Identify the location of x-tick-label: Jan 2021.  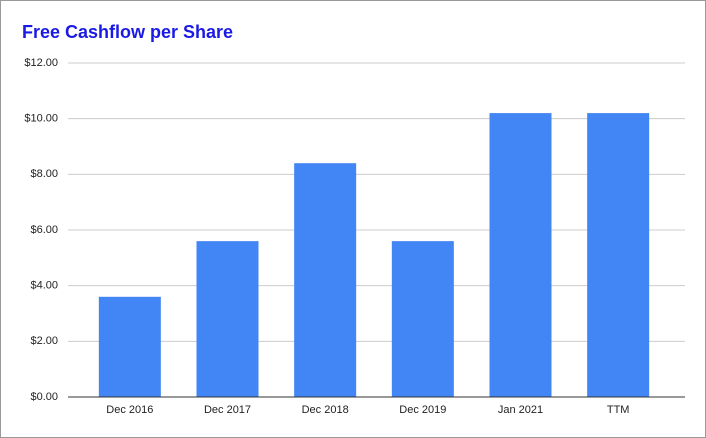
(520, 410).